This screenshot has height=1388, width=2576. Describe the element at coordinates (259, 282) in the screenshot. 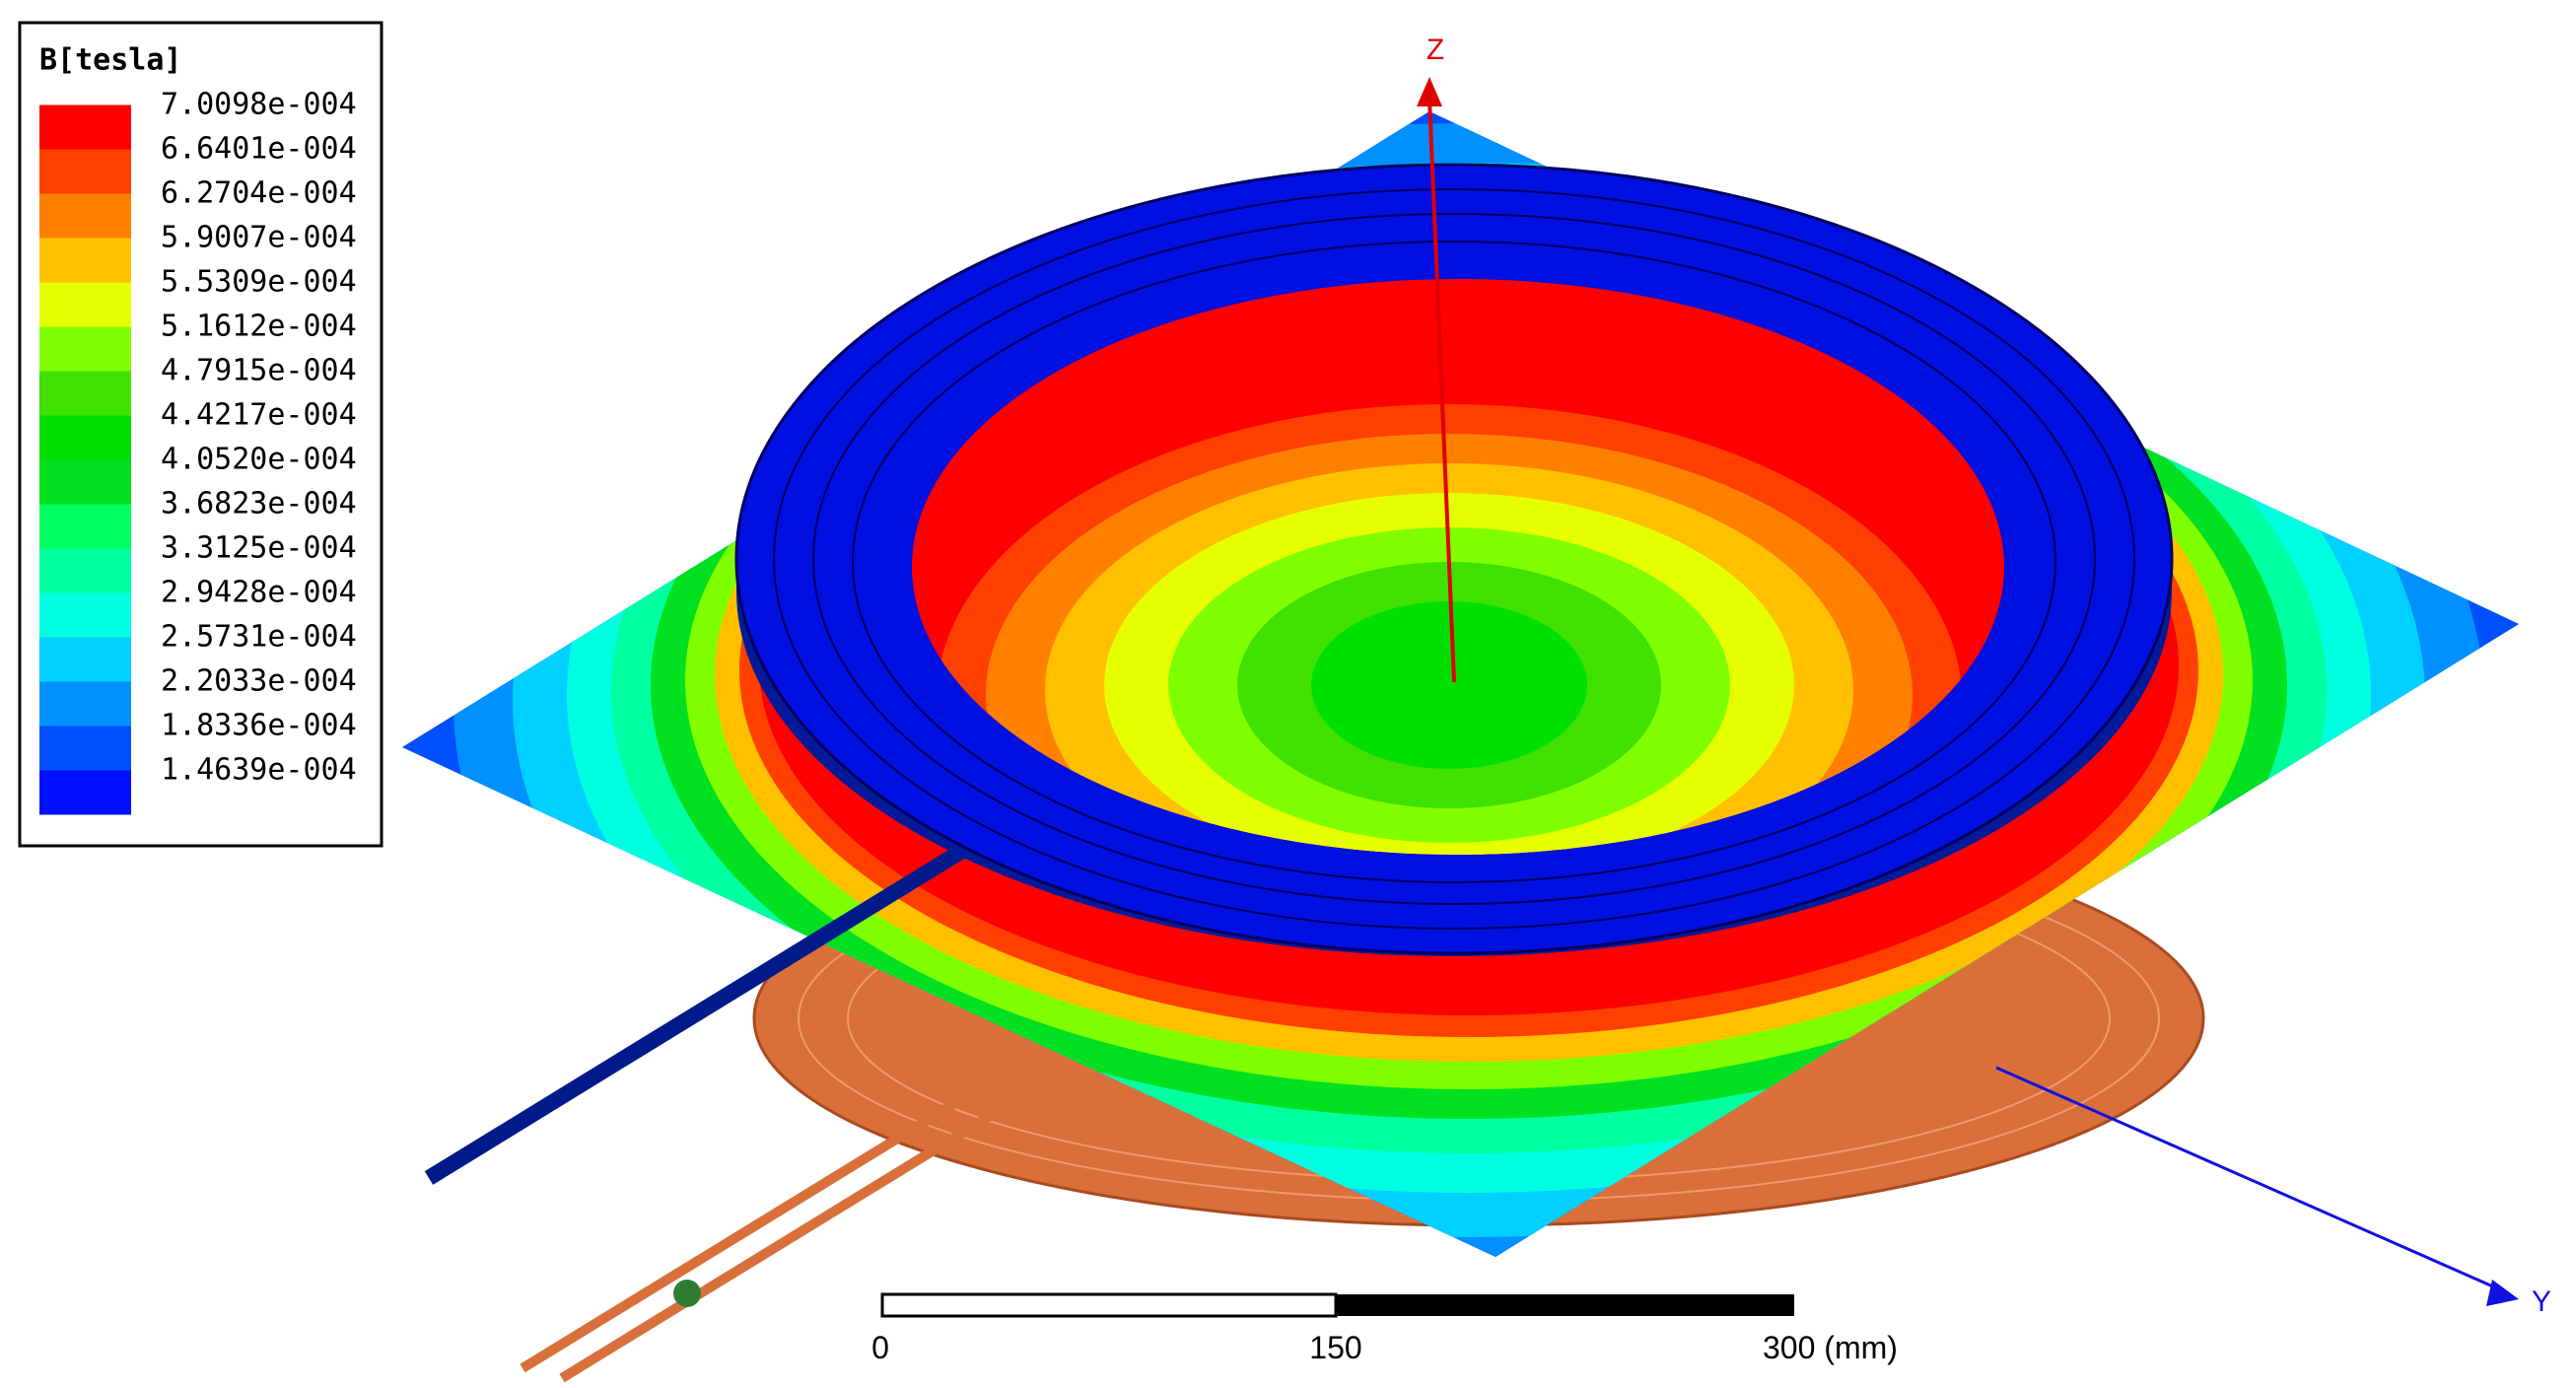

I see `legend-label: 5.5309e-004` at that location.